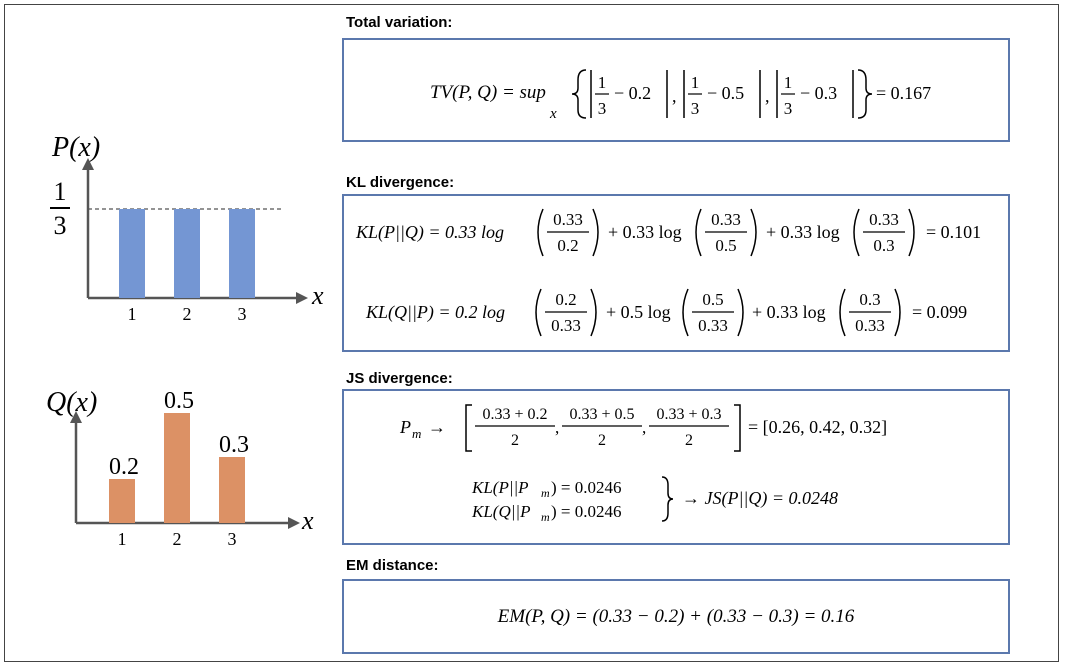 The width and height of the screenshot is (1067, 667). What do you see at coordinates (565, 299) in the screenshot?
I see `kl2-num1: 0.2` at bounding box center [565, 299].